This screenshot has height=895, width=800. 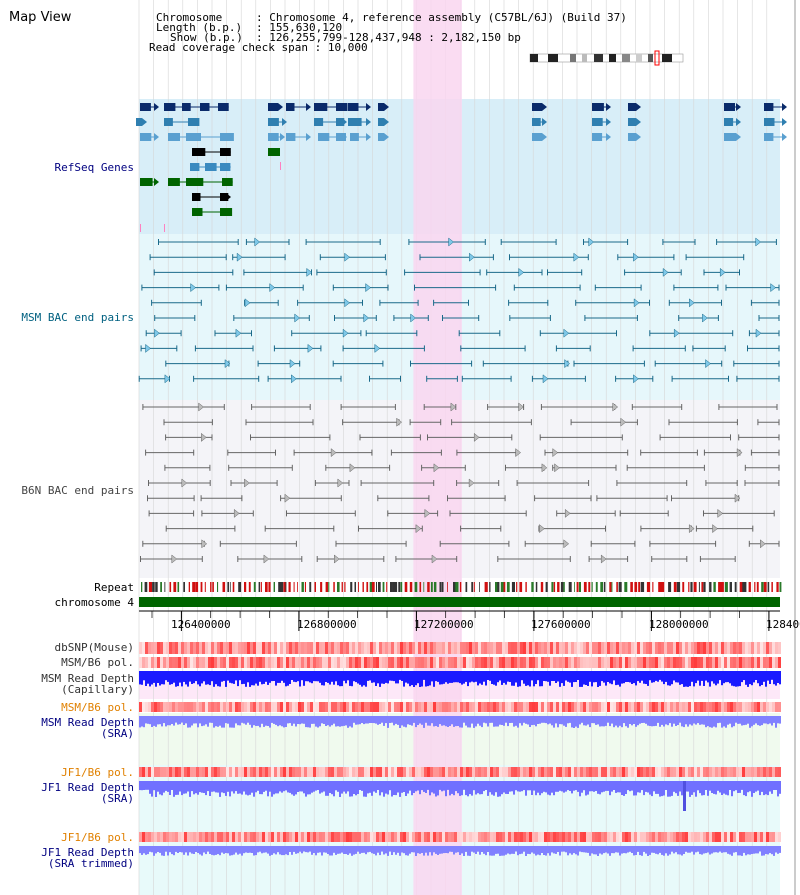 What do you see at coordinates (77, 490) in the screenshot?
I see `b6n-bac-label: B6N BAC end pairs` at bounding box center [77, 490].